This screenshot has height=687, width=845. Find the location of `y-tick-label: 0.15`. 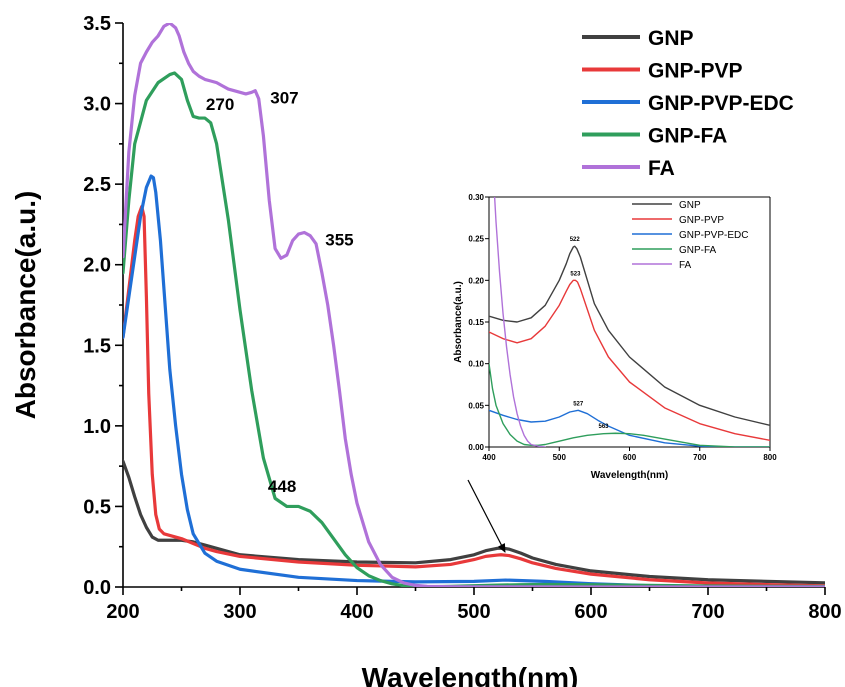

y-tick-label: 0.15 is located at coordinates (476, 322).